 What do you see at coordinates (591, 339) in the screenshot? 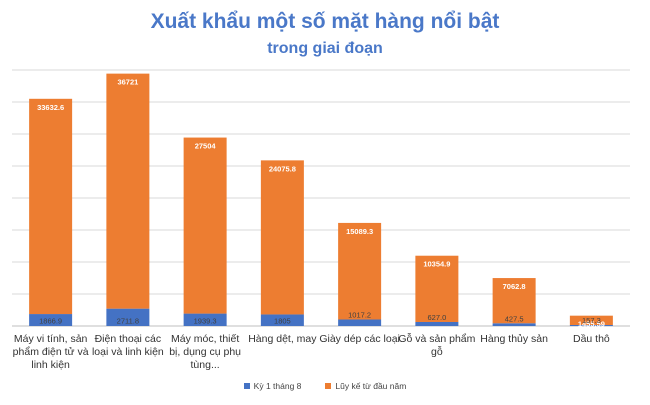
I see `category-label: Dầu thô` at bounding box center [591, 339].